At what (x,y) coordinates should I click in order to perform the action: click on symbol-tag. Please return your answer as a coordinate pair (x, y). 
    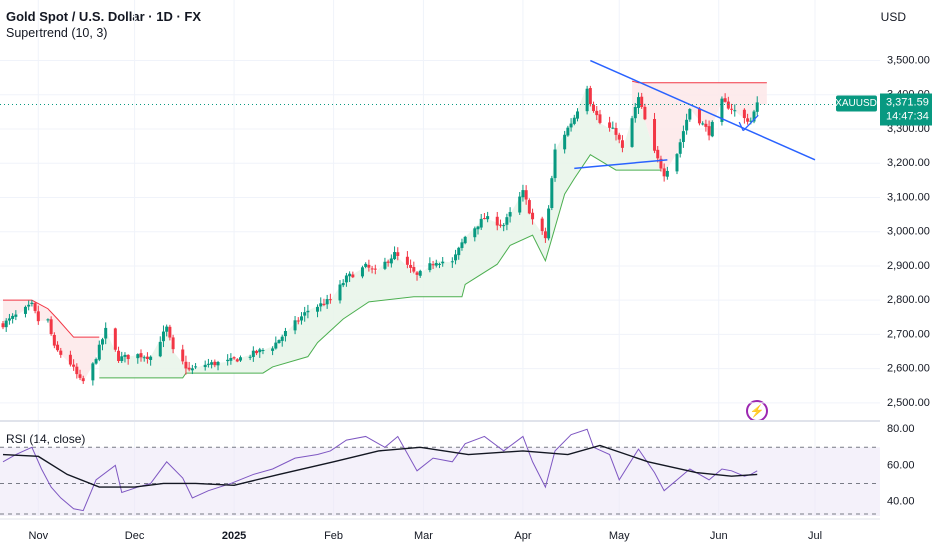
    Looking at the image, I should click on (856, 103).